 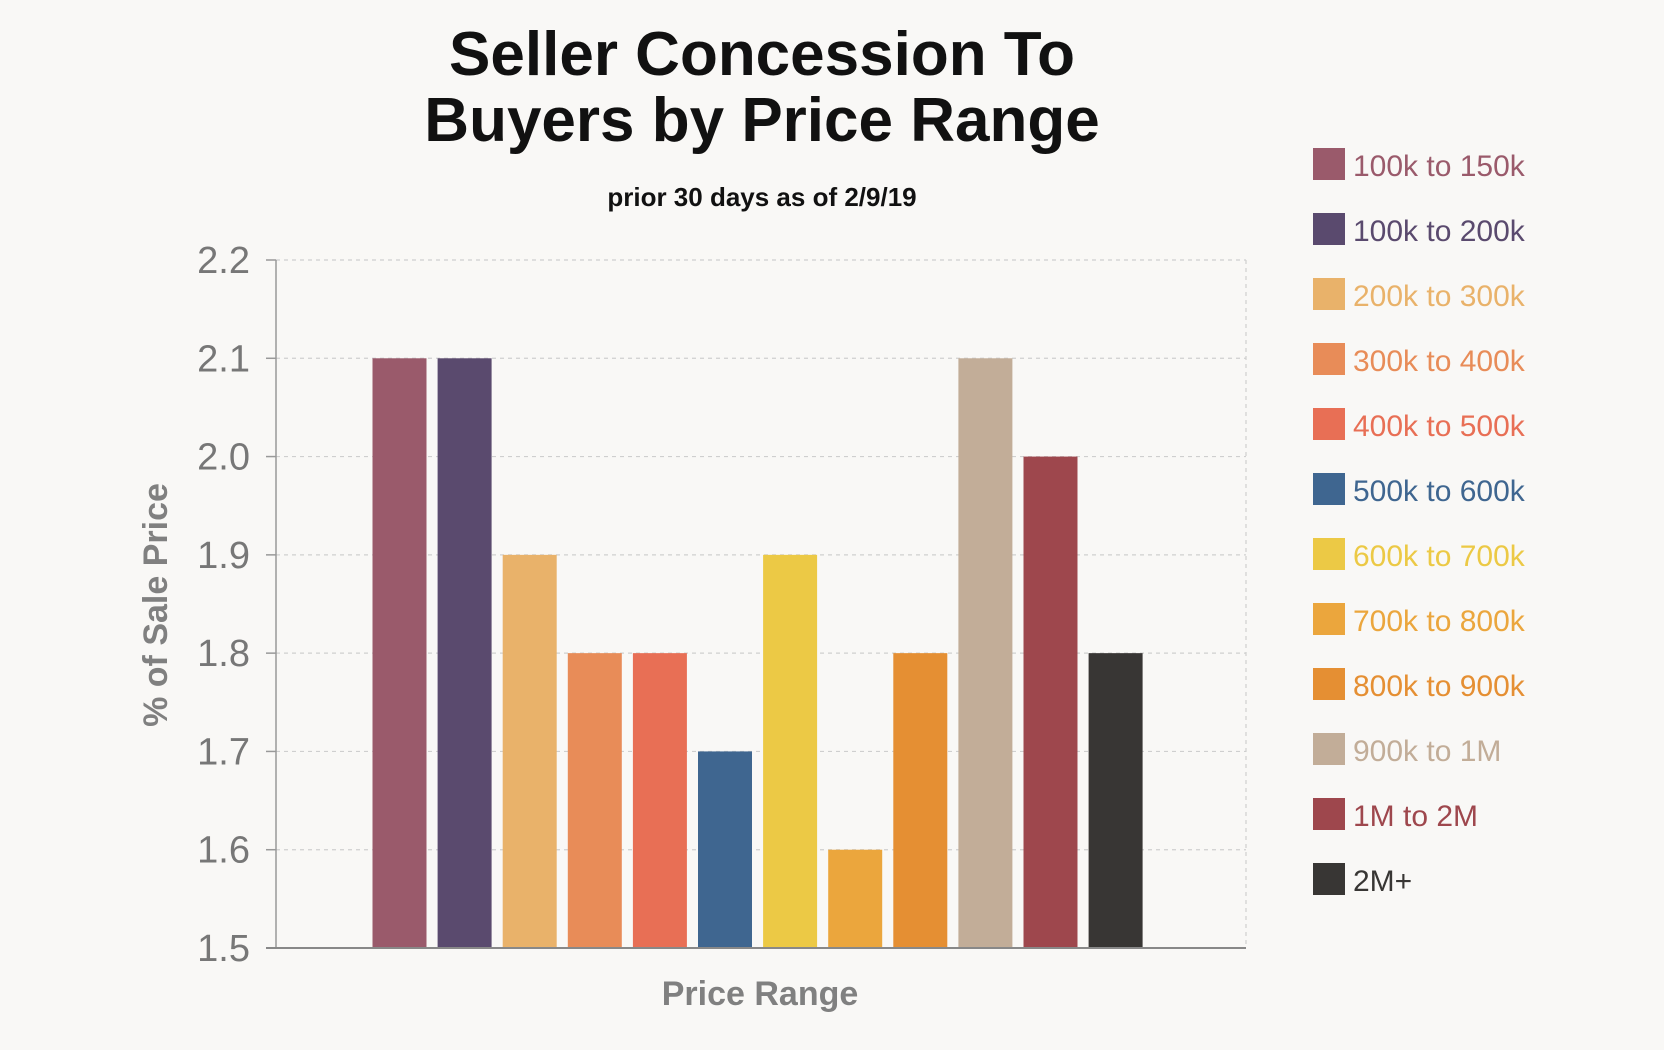 What do you see at coordinates (223, 654) in the screenshot?
I see `y-tick-label: 1.8` at bounding box center [223, 654].